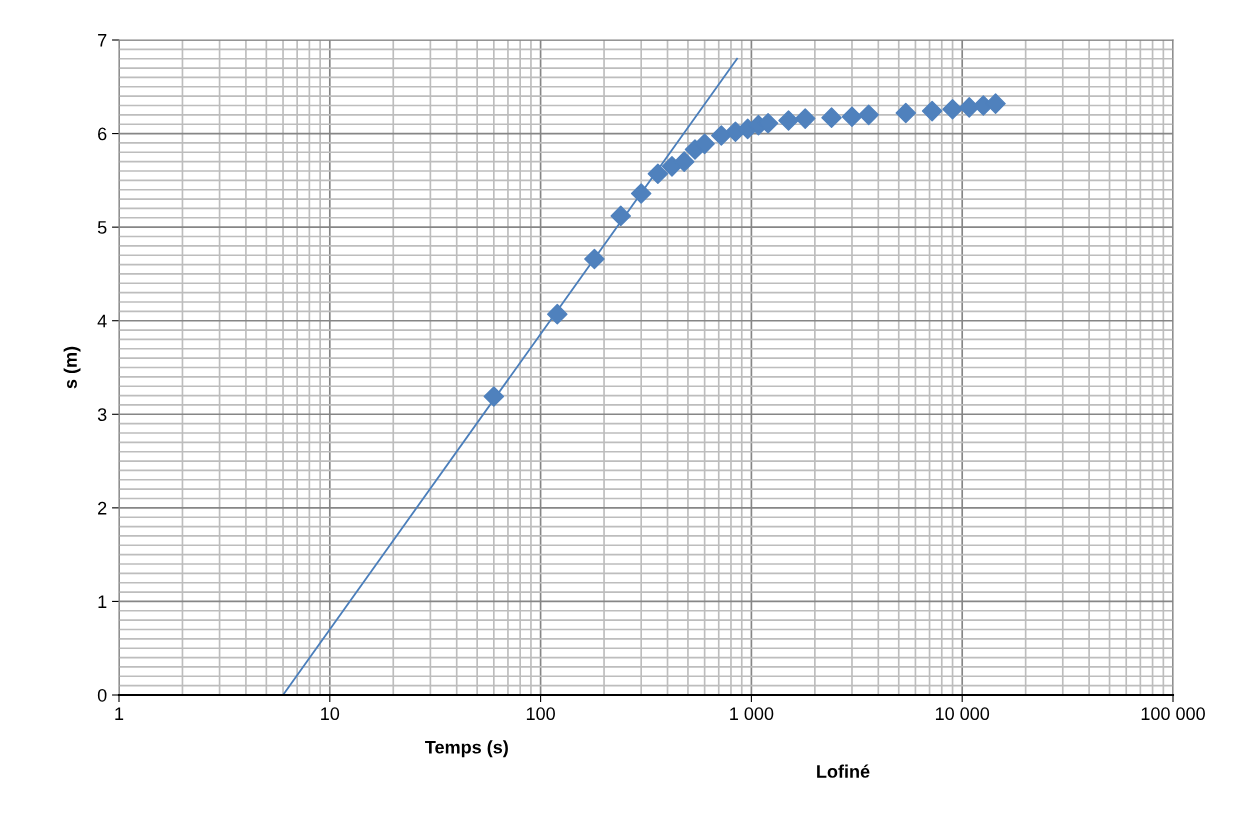 The height and width of the screenshot is (814, 1236). Describe the element at coordinates (102, 415) in the screenshot. I see `y-tick-label: 3` at that location.